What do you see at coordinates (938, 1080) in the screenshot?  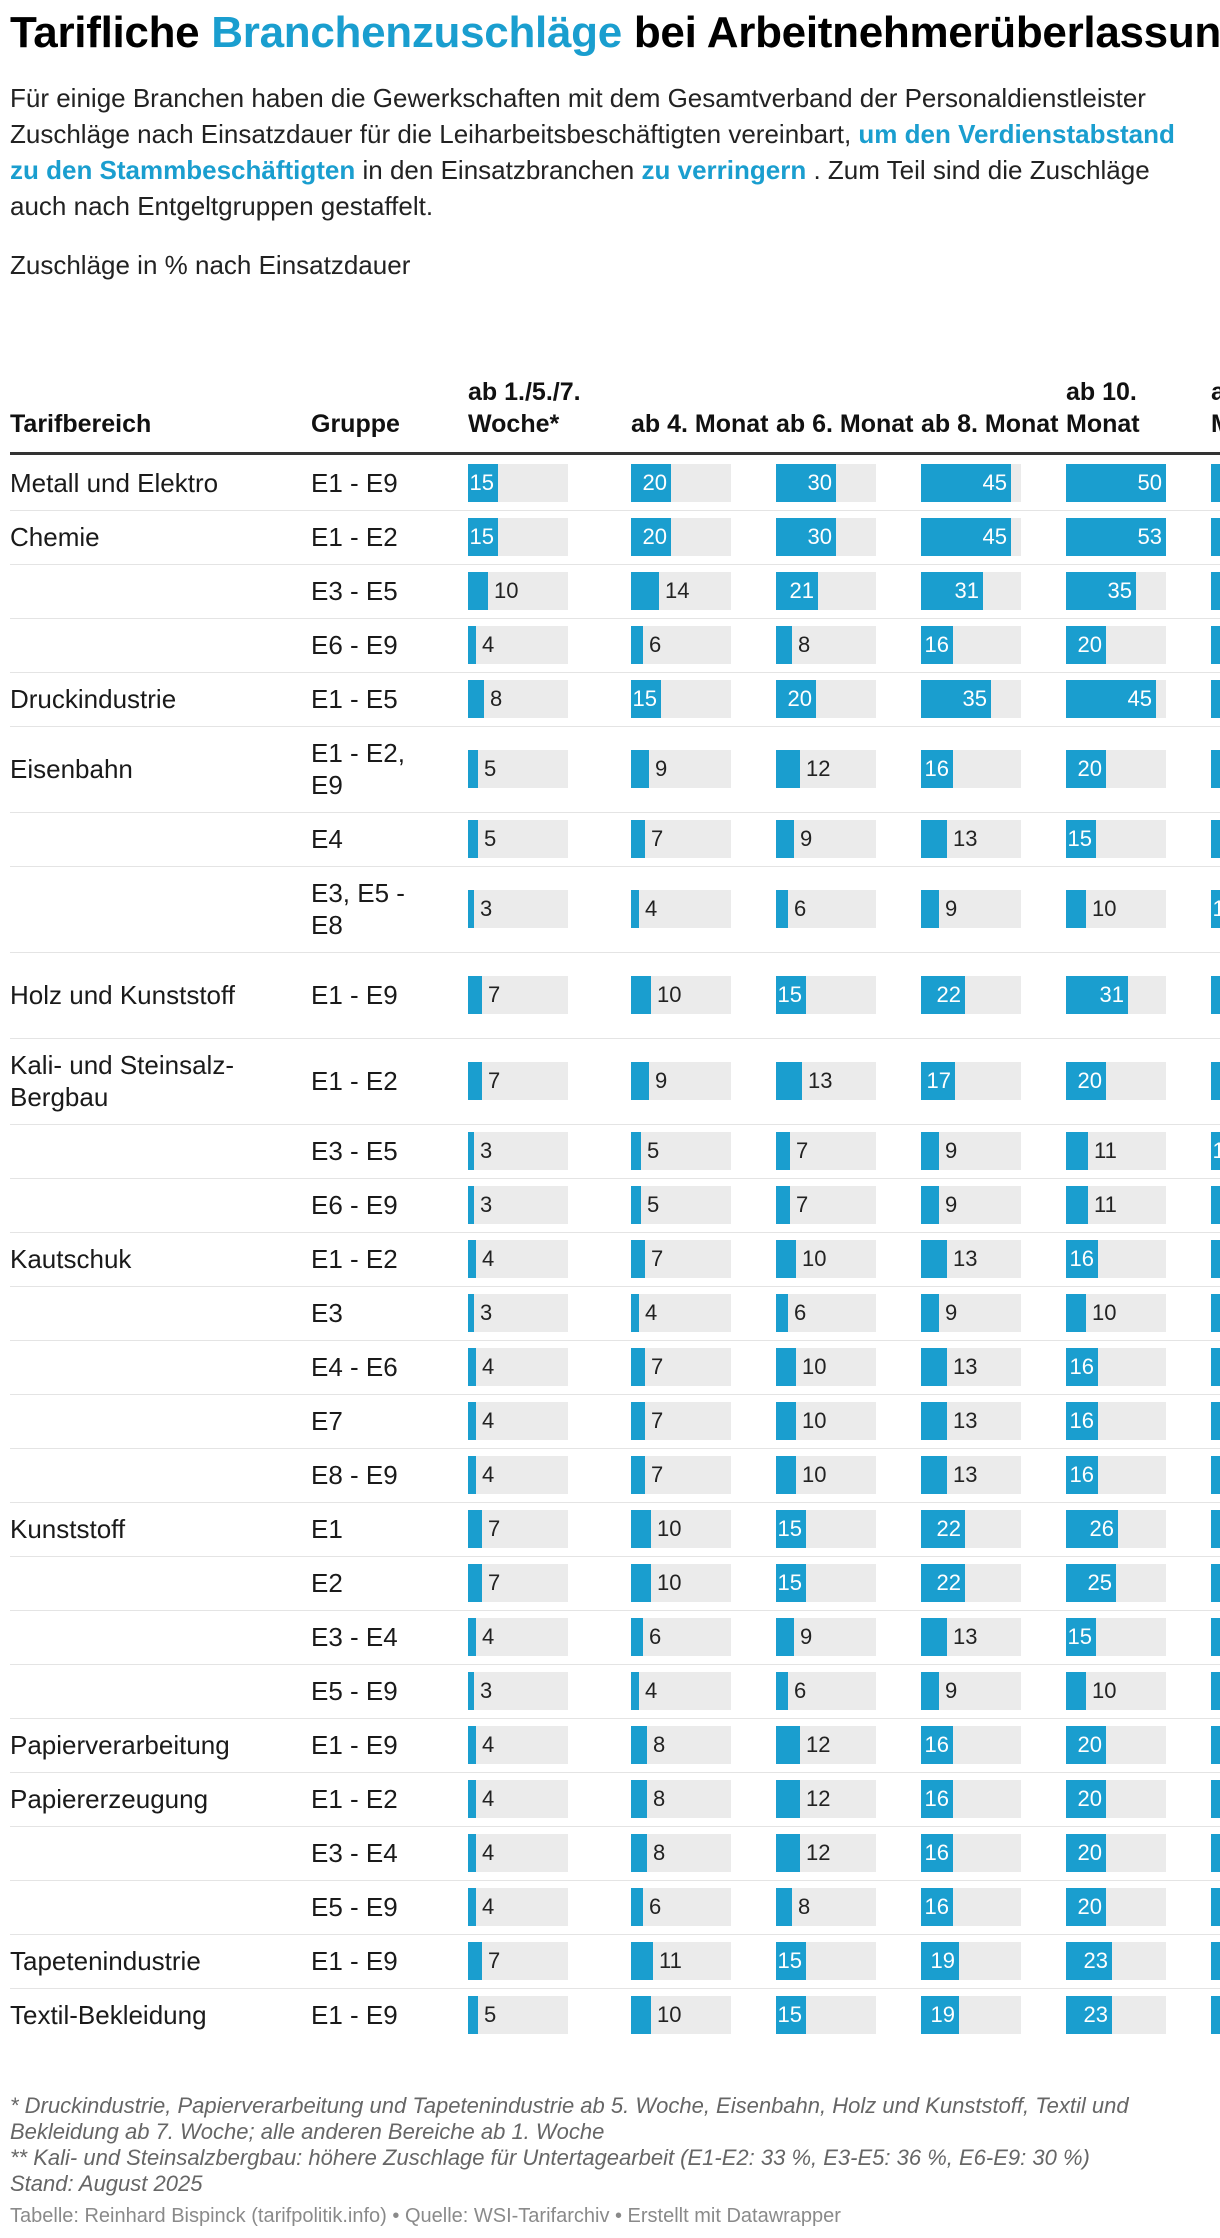 I see `value-label-r10-c4: 17` at bounding box center [938, 1080].